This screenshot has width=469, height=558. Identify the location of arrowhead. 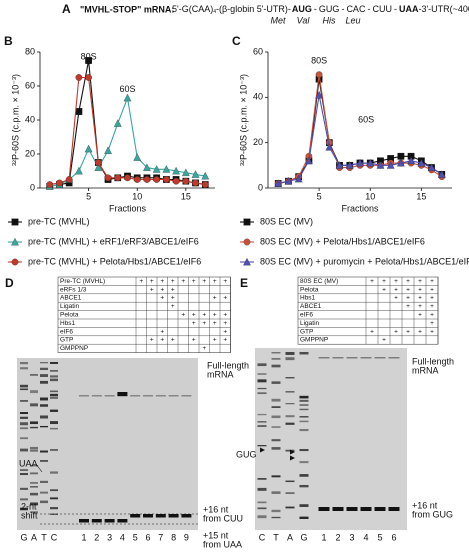
(292, 458).